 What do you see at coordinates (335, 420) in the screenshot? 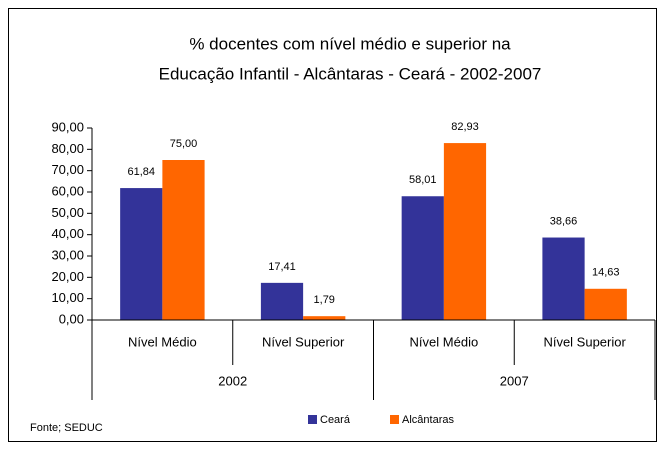
I see `legend-label: Ceará` at bounding box center [335, 420].